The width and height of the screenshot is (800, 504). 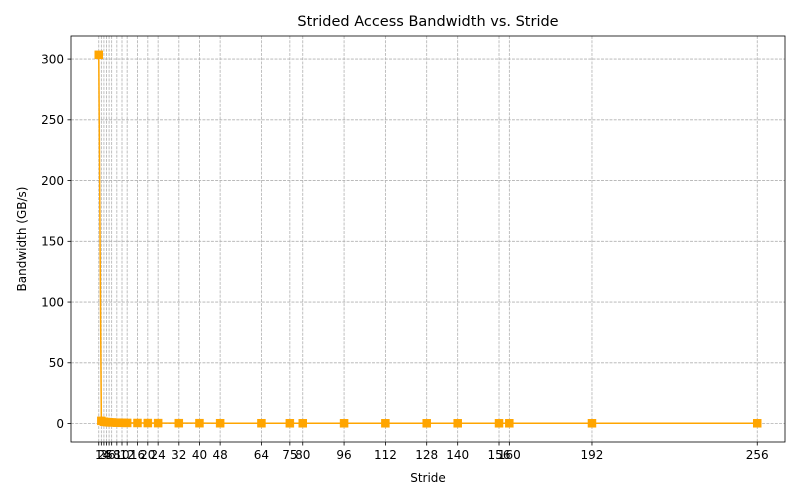 I want to click on x-tick-label: 96, so click(x=343, y=455).